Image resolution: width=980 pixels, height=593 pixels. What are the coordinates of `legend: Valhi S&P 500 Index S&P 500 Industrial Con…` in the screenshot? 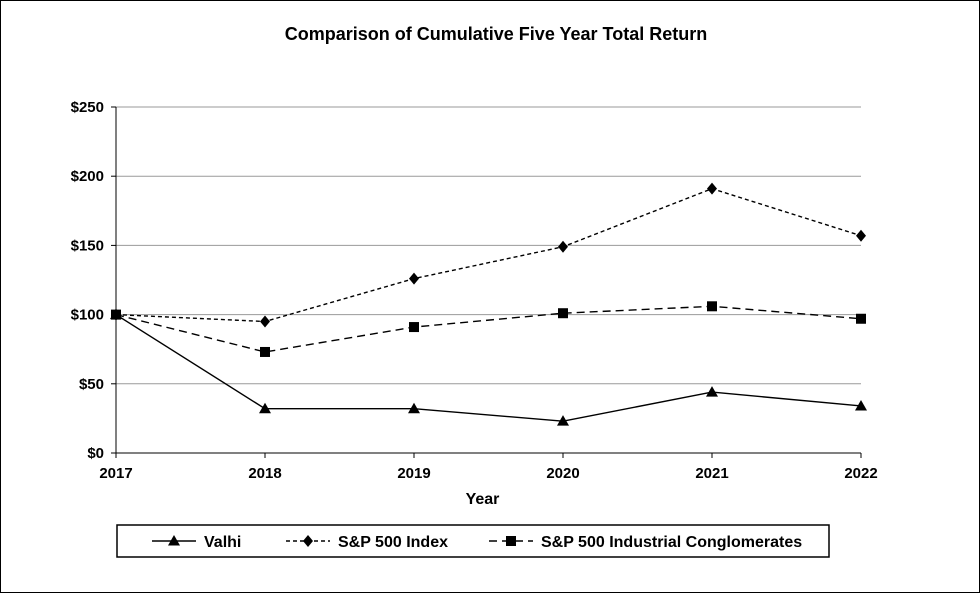 It's located at (473, 541).